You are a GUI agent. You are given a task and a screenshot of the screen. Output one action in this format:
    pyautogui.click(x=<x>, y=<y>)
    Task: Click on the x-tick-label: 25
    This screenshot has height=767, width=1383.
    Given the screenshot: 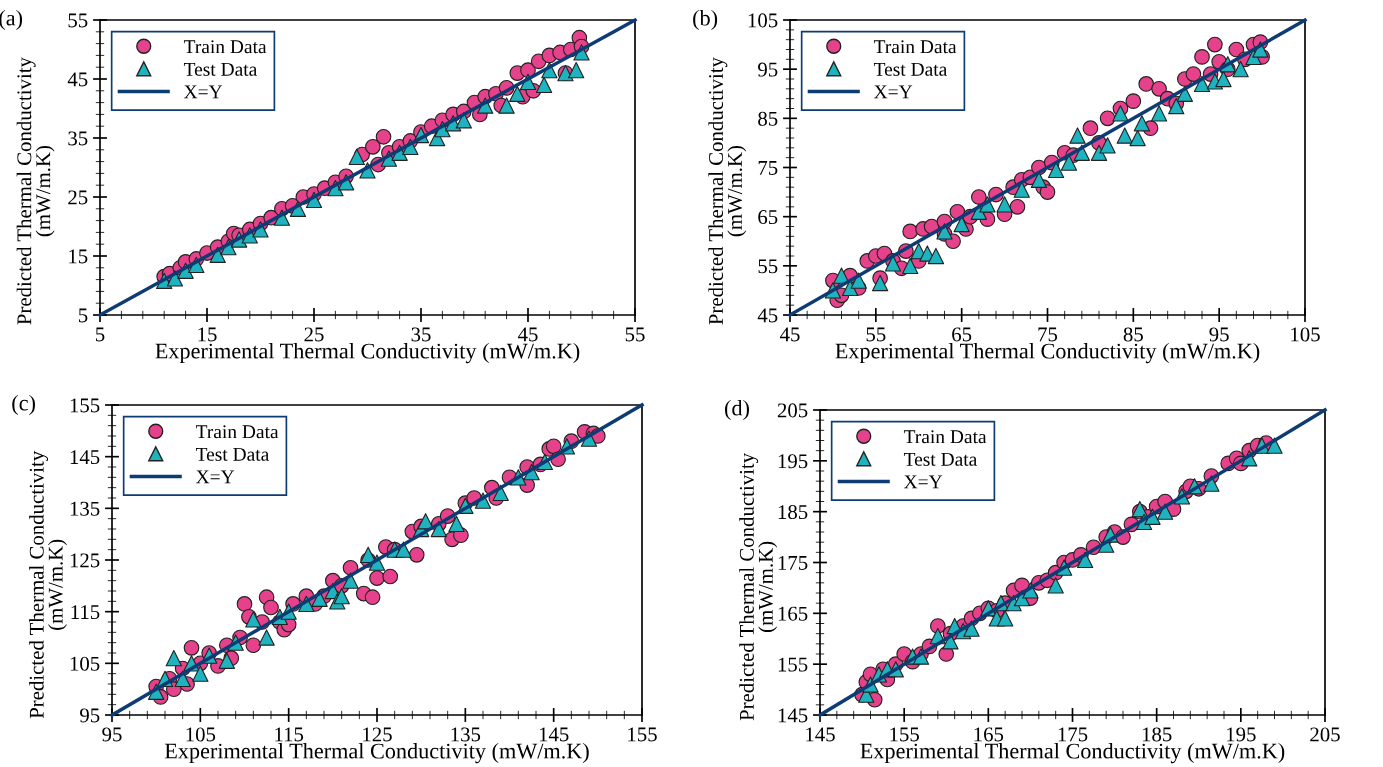 What is the action you would take?
    pyautogui.click(x=314, y=334)
    